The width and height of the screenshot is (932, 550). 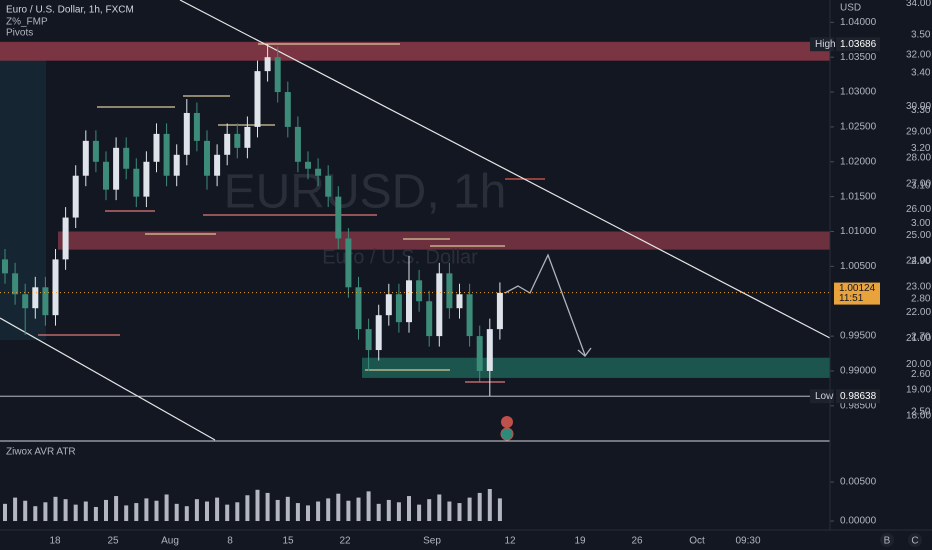 I want to click on atr-tick-label: 0.00500, so click(x=858, y=482).